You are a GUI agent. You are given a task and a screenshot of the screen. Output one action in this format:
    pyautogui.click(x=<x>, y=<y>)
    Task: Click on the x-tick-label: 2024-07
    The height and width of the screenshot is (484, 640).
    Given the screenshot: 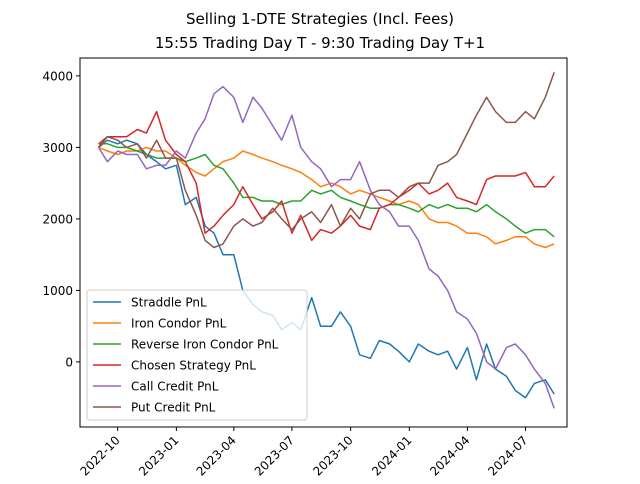 What is the action you would take?
    pyautogui.click(x=507, y=455)
    